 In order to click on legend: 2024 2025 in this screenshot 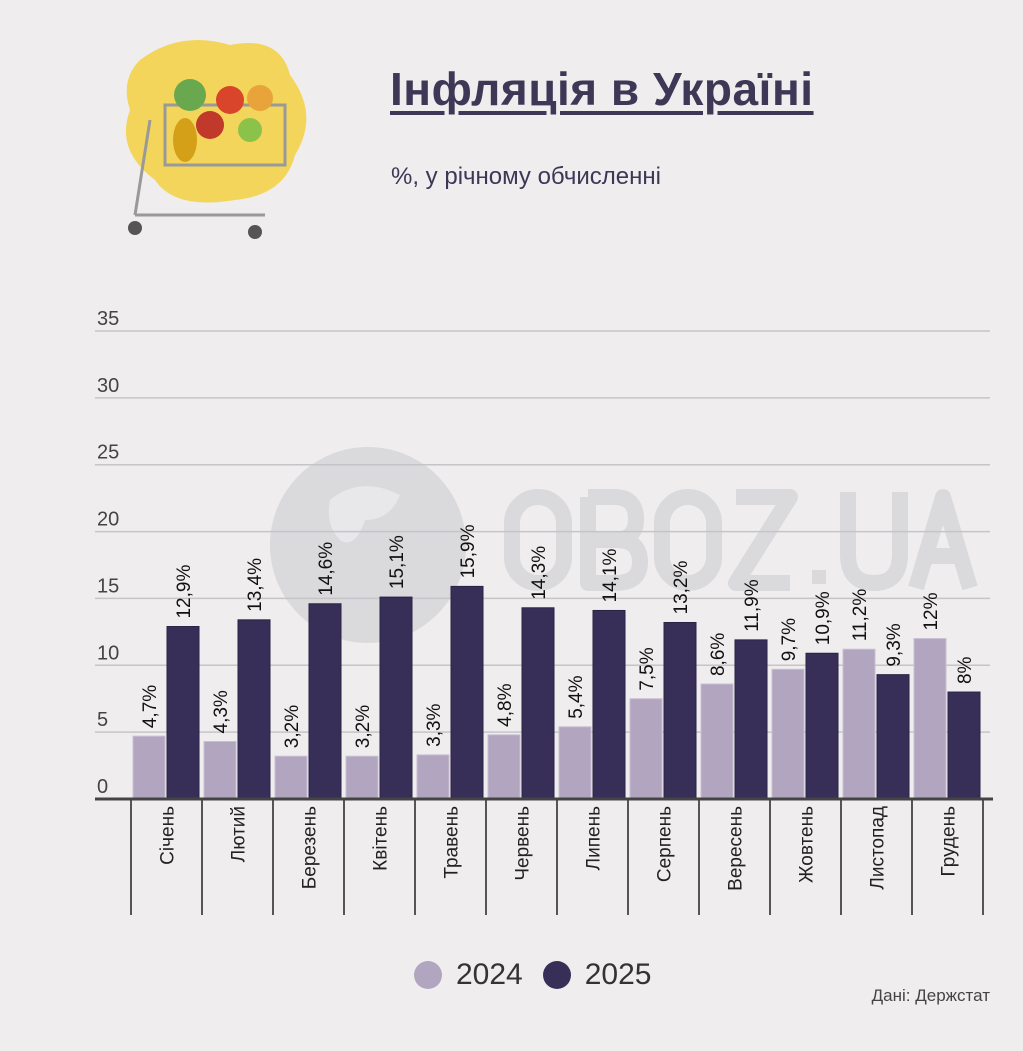, I will do `click(543, 975)`.